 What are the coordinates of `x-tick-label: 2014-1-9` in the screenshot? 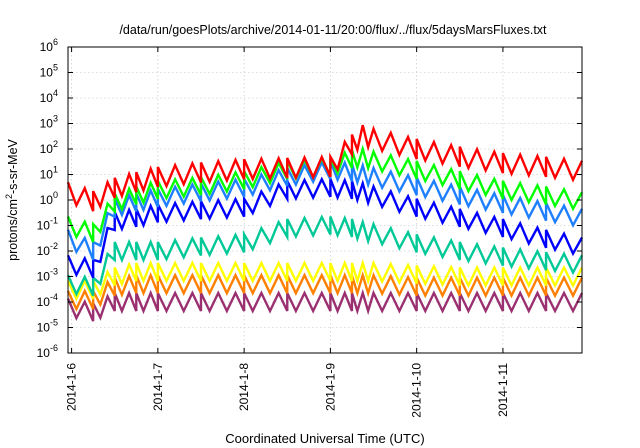 It's located at (330, 387).